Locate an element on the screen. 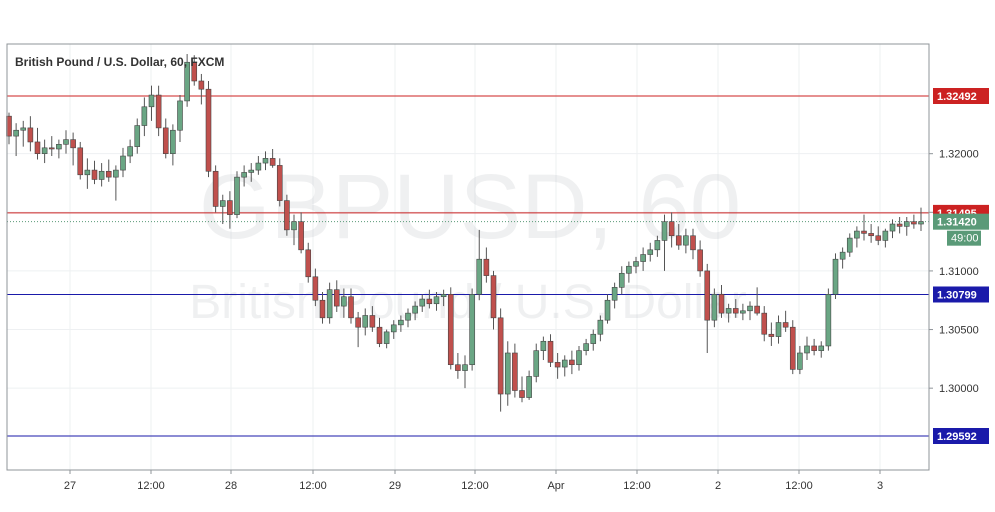 This screenshot has height=512, width=995. chart-title: British Pound / U.S. Dollar, 60, FXCM is located at coordinates (119, 62).